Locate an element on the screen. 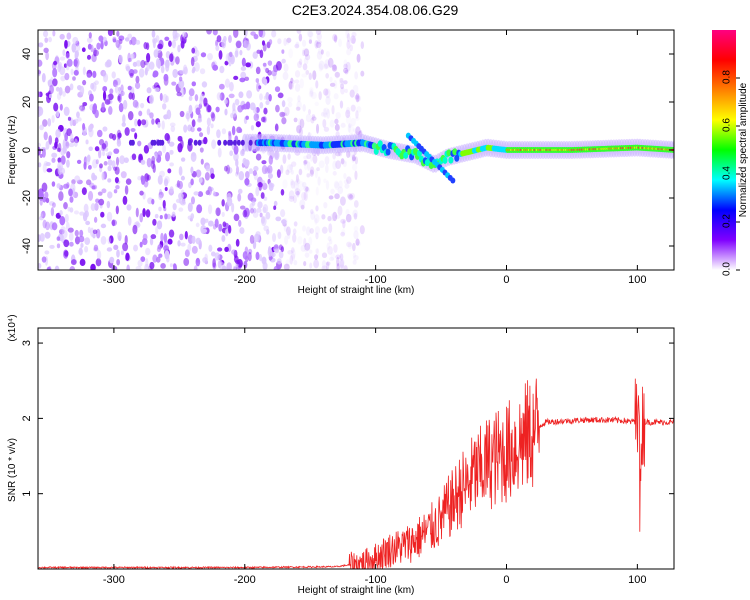 This screenshot has height=600, width=750. colorbar-tick-label: 0.8 is located at coordinates (727, 77).